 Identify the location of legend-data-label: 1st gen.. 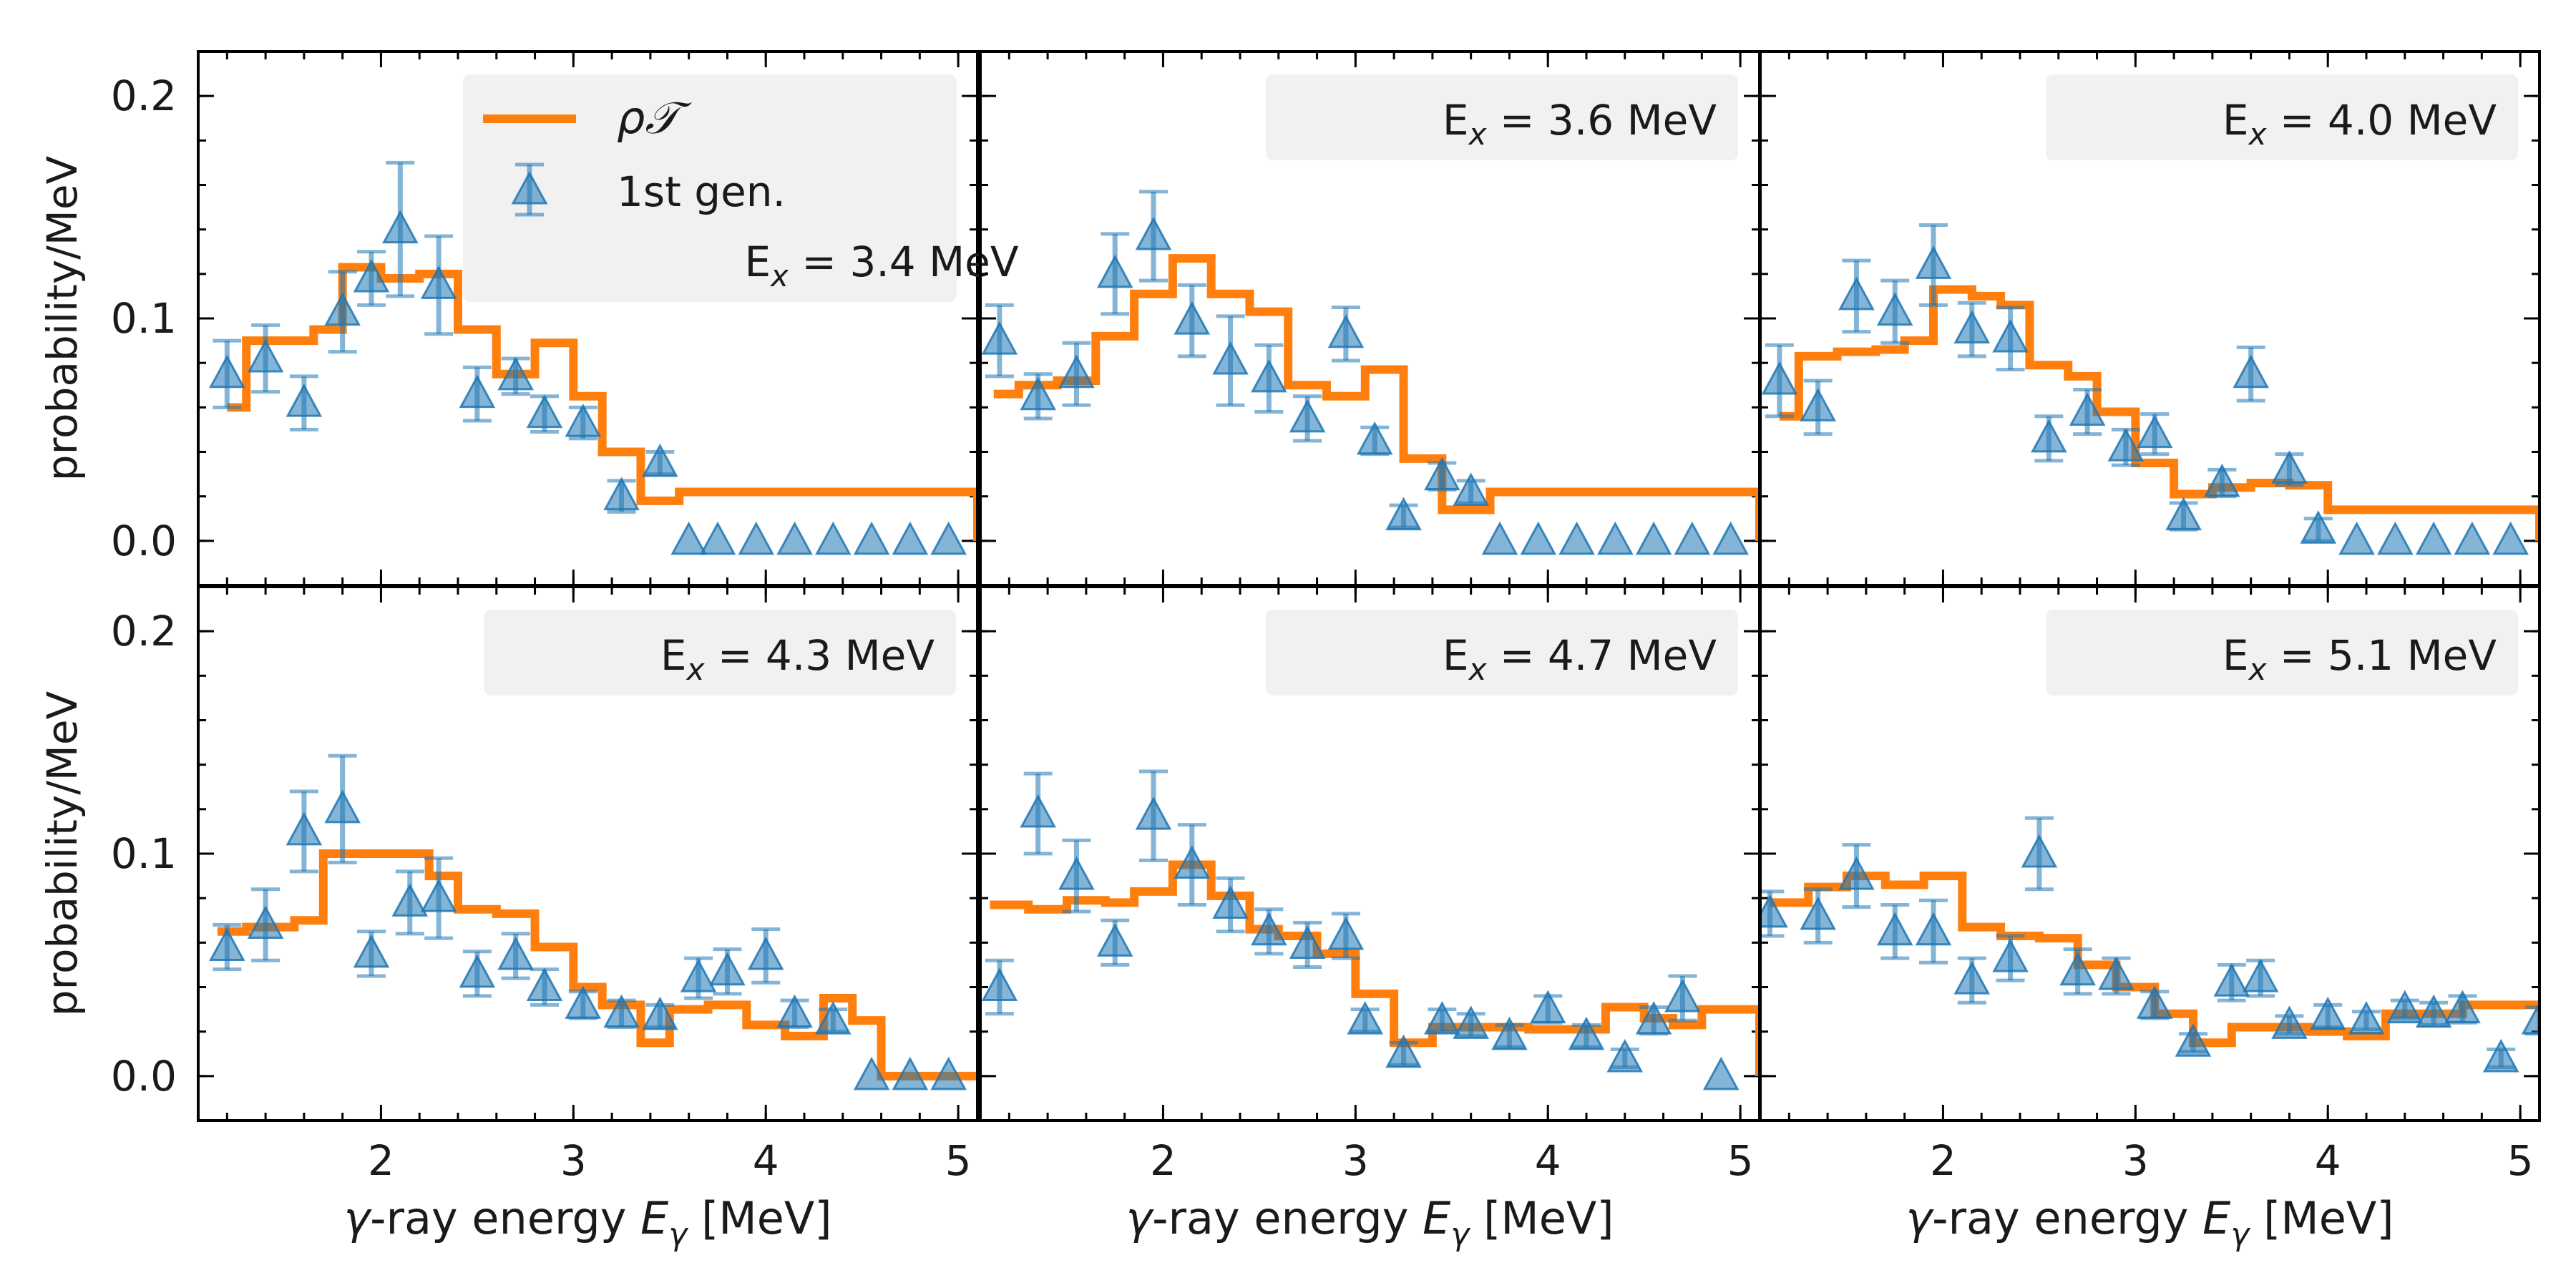
(701, 191).